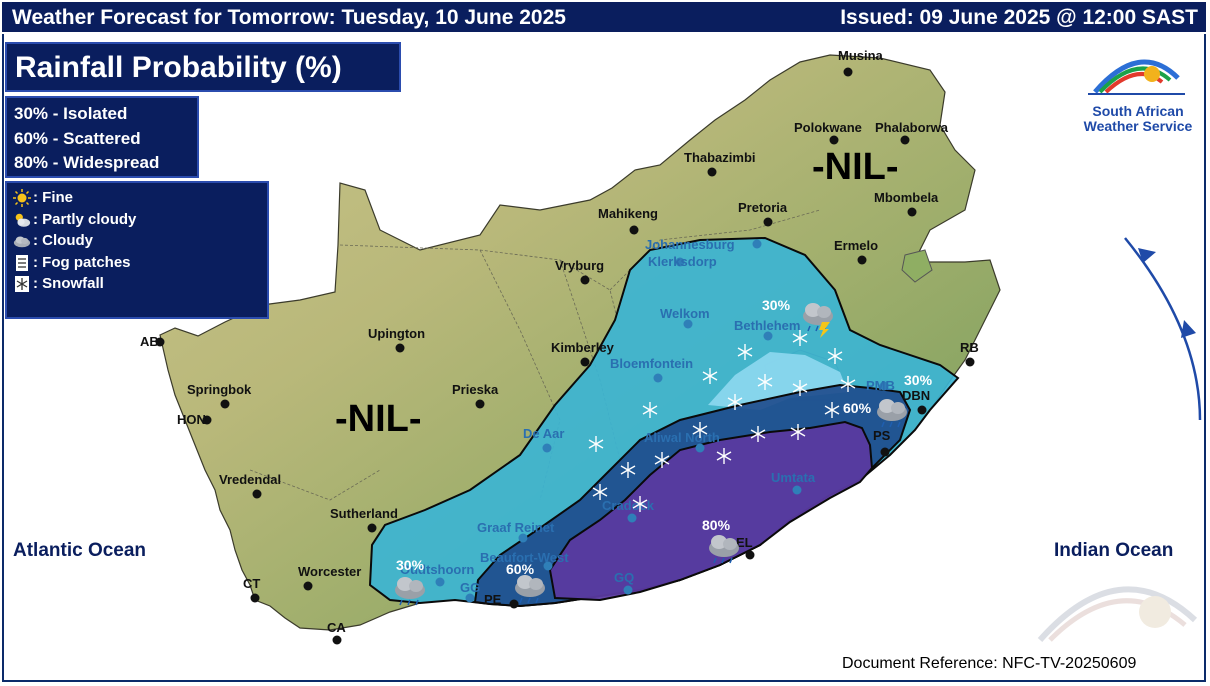 Image resolution: width=1210 pixels, height=686 pixels. Describe the element at coordinates (63, 240) in the screenshot. I see `legend-cloudy-label: : Cloudy` at that location.